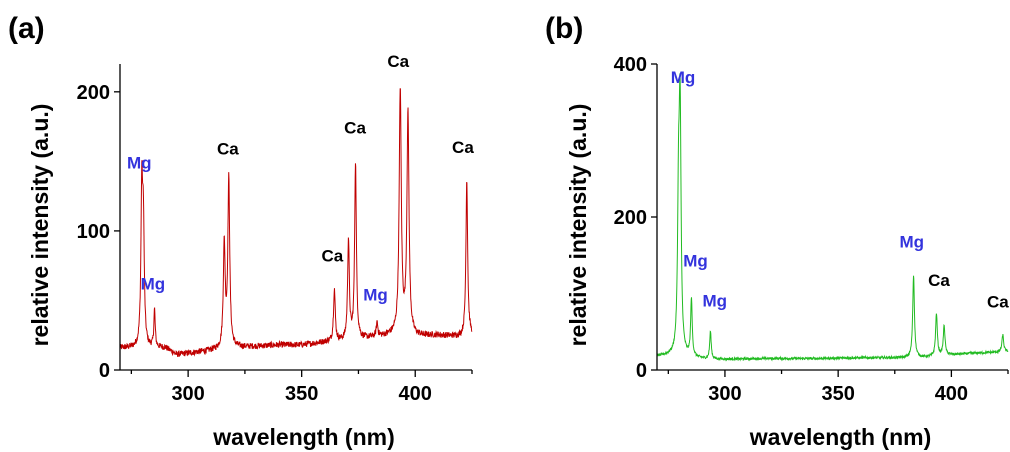  Describe the element at coordinates (26, 28) in the screenshot. I see `panel-label: (a)` at that location.